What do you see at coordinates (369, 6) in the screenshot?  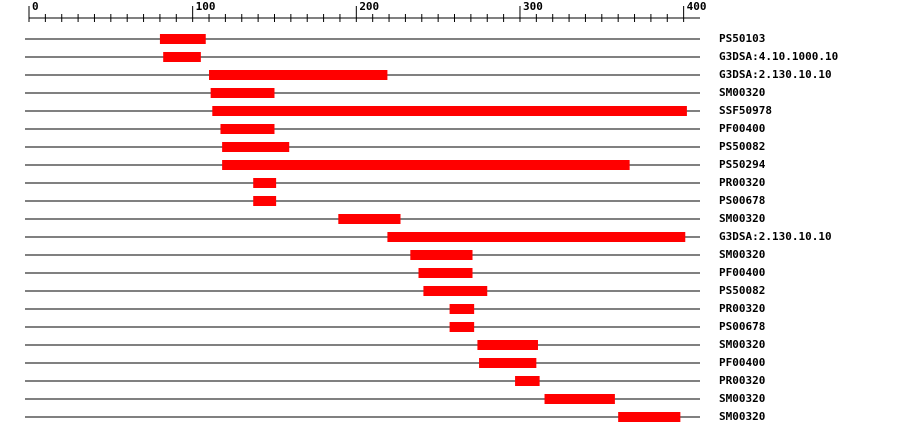 I see `x-tick-label: 200` at bounding box center [369, 6].